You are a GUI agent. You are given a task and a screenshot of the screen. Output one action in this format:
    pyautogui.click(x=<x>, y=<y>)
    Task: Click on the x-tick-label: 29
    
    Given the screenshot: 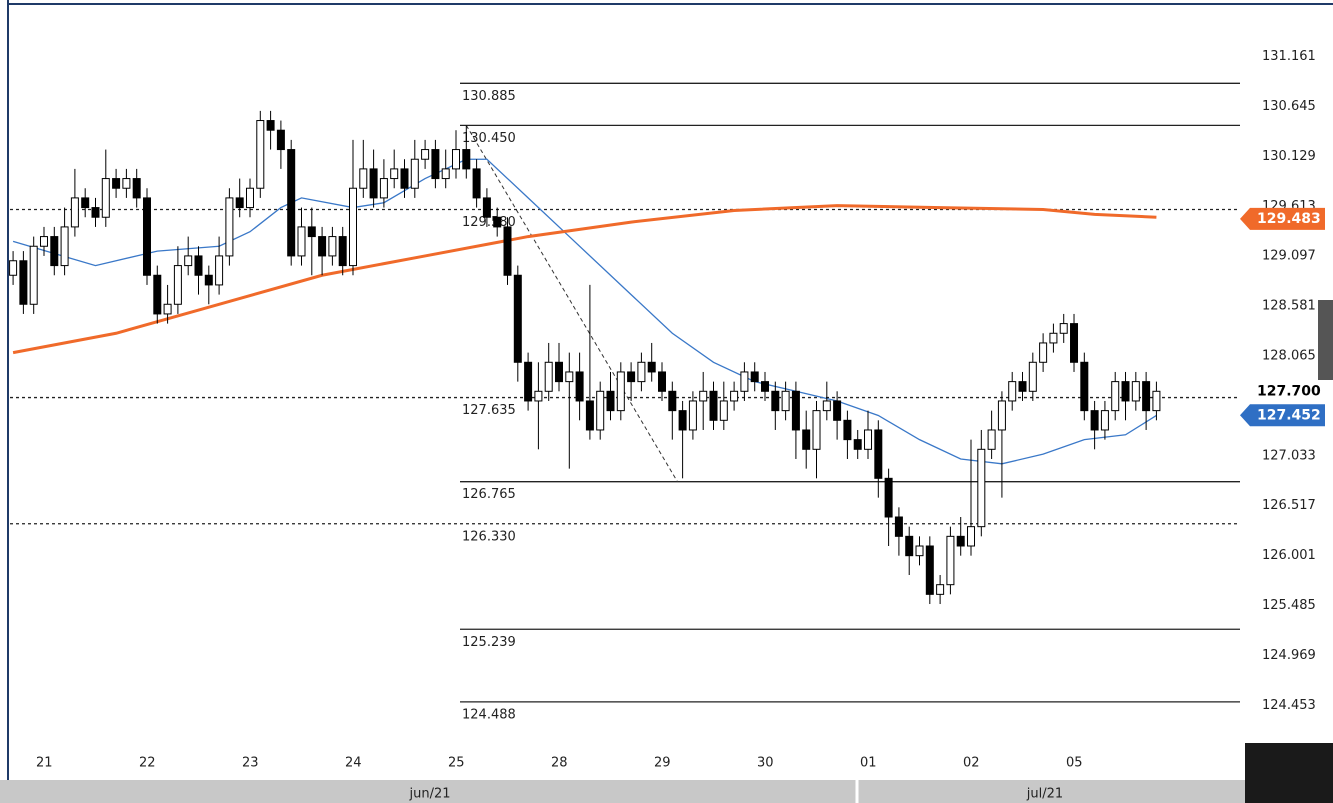 What is the action you would take?
    pyautogui.click(x=662, y=763)
    